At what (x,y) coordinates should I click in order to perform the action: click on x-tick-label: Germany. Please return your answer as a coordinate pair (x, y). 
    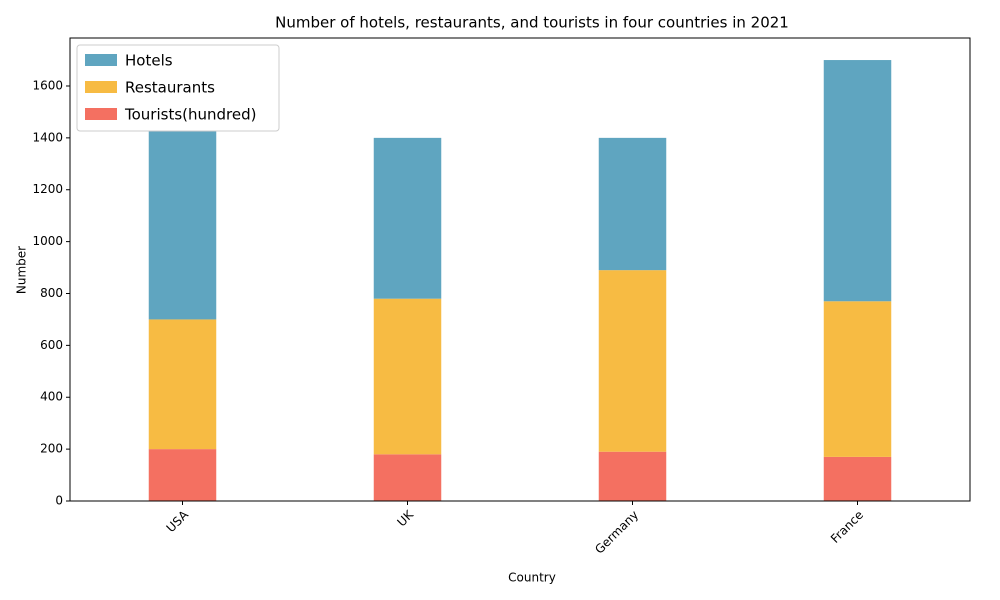
    Looking at the image, I should click on (616, 532).